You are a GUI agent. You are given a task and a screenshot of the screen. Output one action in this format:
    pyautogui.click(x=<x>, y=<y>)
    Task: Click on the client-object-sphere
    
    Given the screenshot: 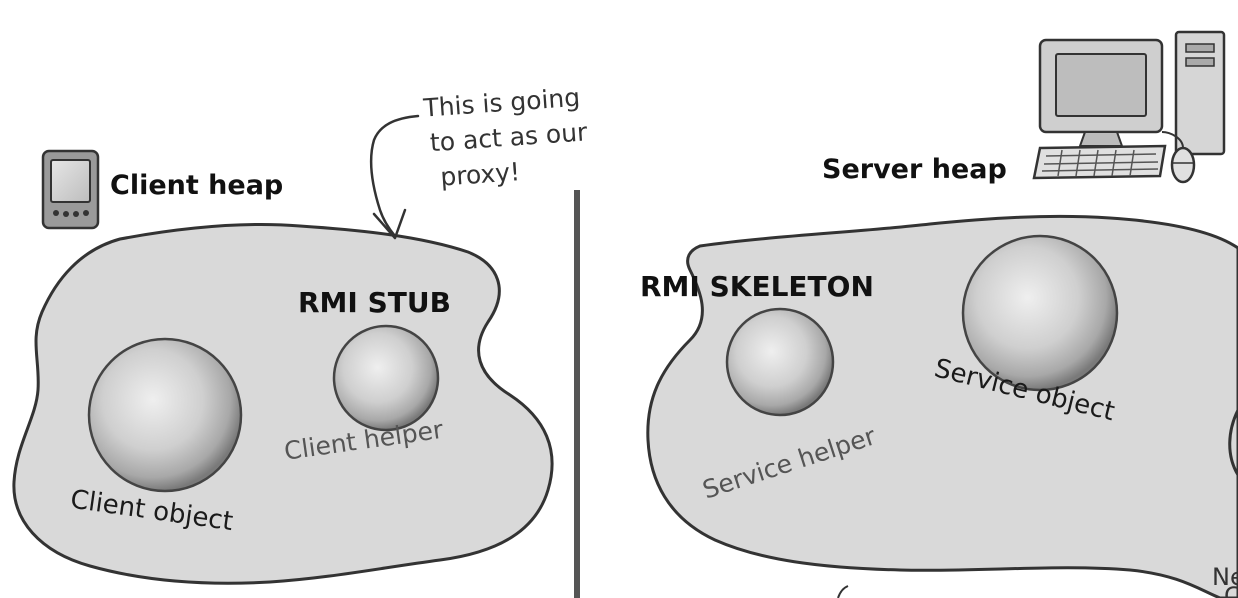 What is the action you would take?
    pyautogui.click(x=165, y=415)
    